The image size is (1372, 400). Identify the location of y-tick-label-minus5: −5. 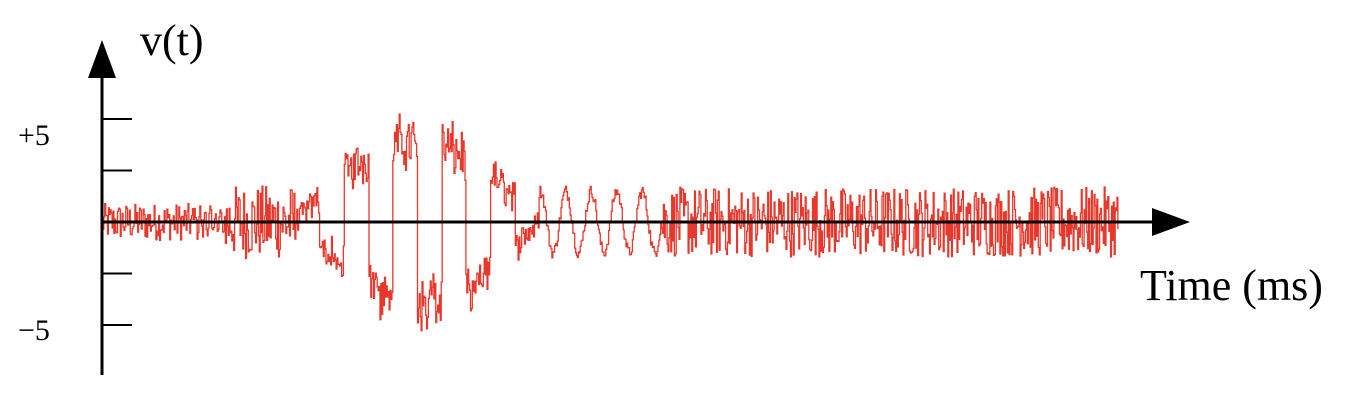
(34, 330).